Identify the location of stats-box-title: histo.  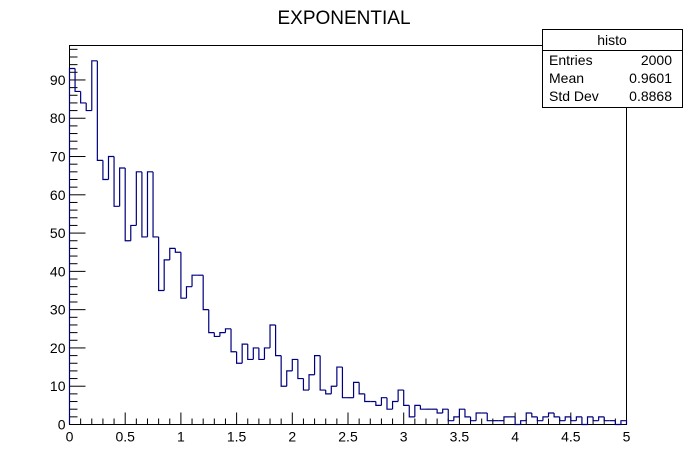
(612, 40).